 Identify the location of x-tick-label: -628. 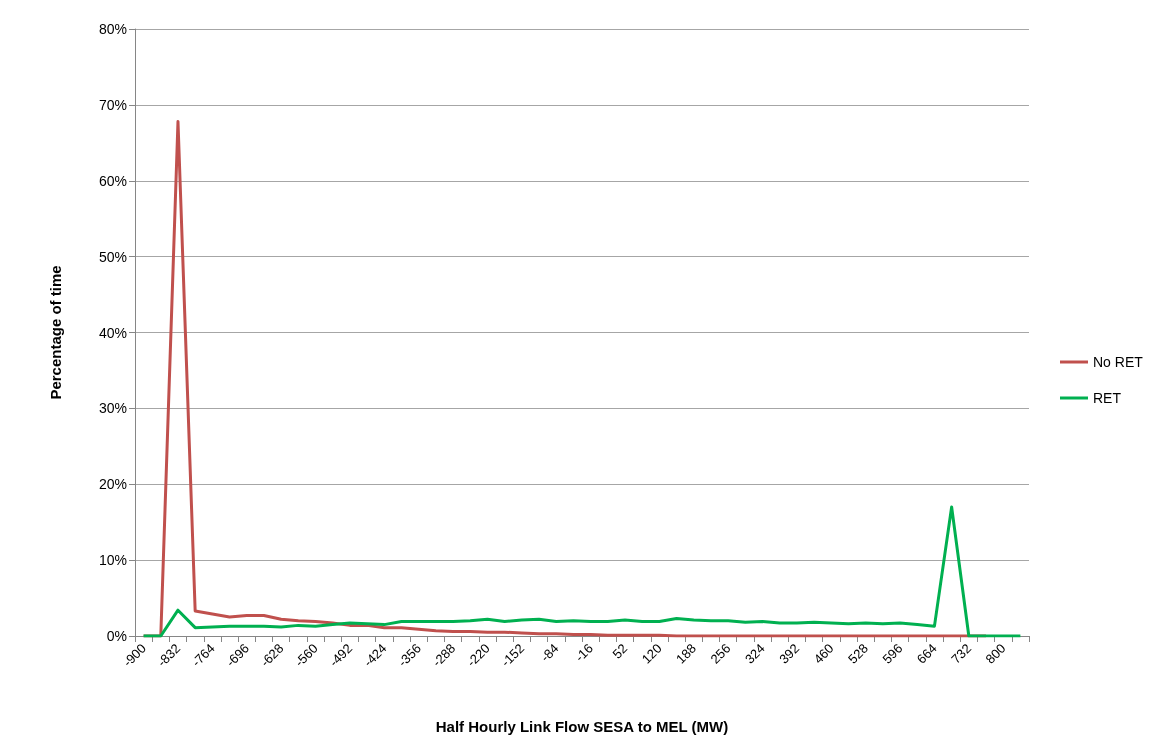
(272, 655).